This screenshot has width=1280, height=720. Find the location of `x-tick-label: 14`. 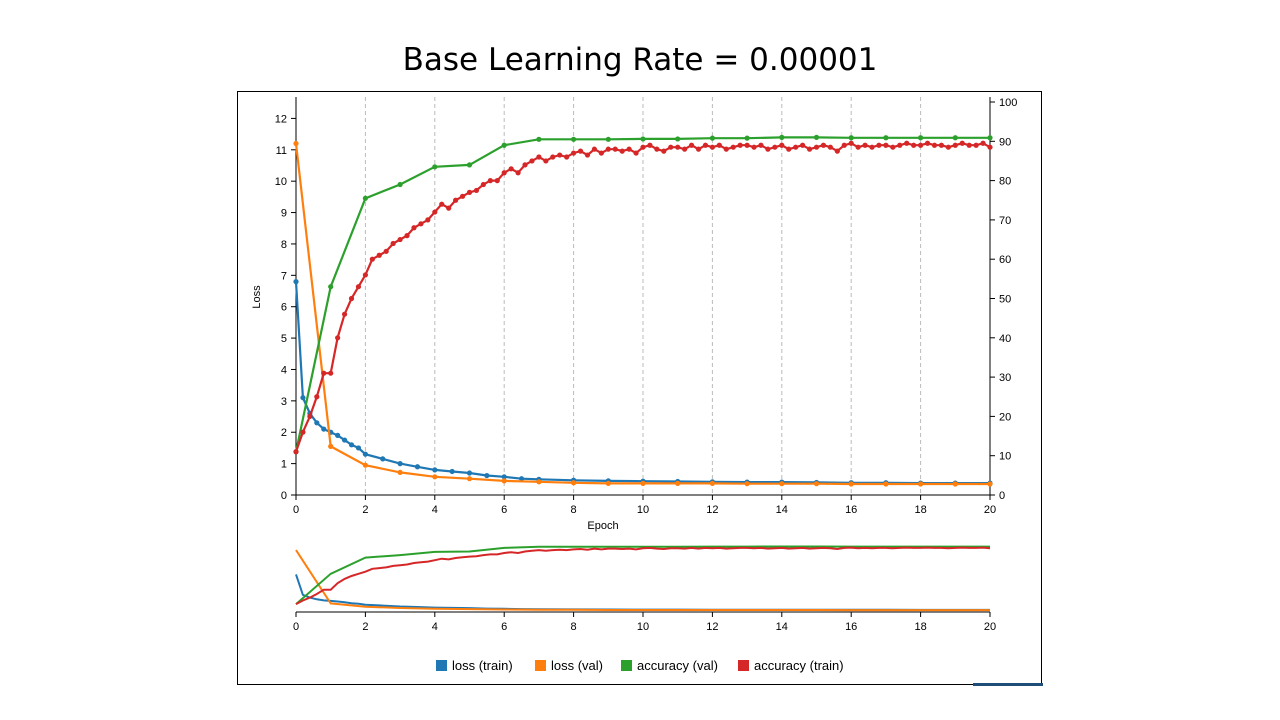

x-tick-label: 14 is located at coordinates (782, 510).